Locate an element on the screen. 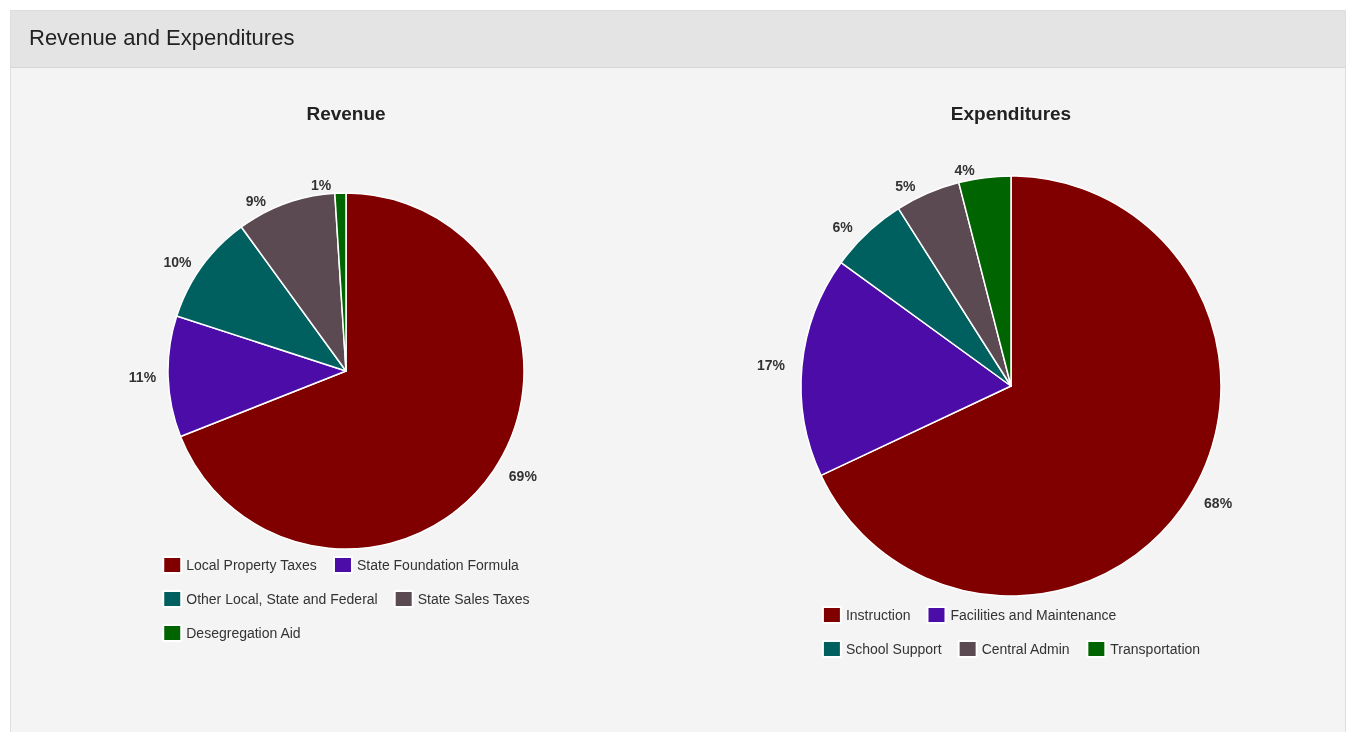 Image resolution: width=1348 pixels, height=732 pixels. legend-label: Transportation is located at coordinates (1155, 649).